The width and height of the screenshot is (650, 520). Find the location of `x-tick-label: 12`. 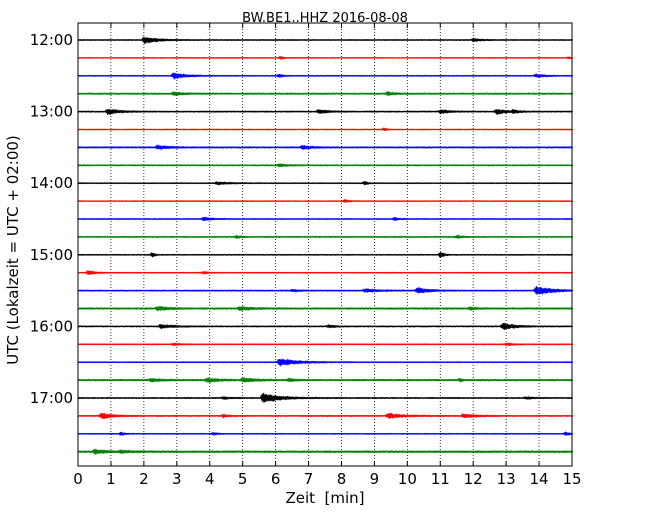

x-tick-label: 12 is located at coordinates (473, 479).